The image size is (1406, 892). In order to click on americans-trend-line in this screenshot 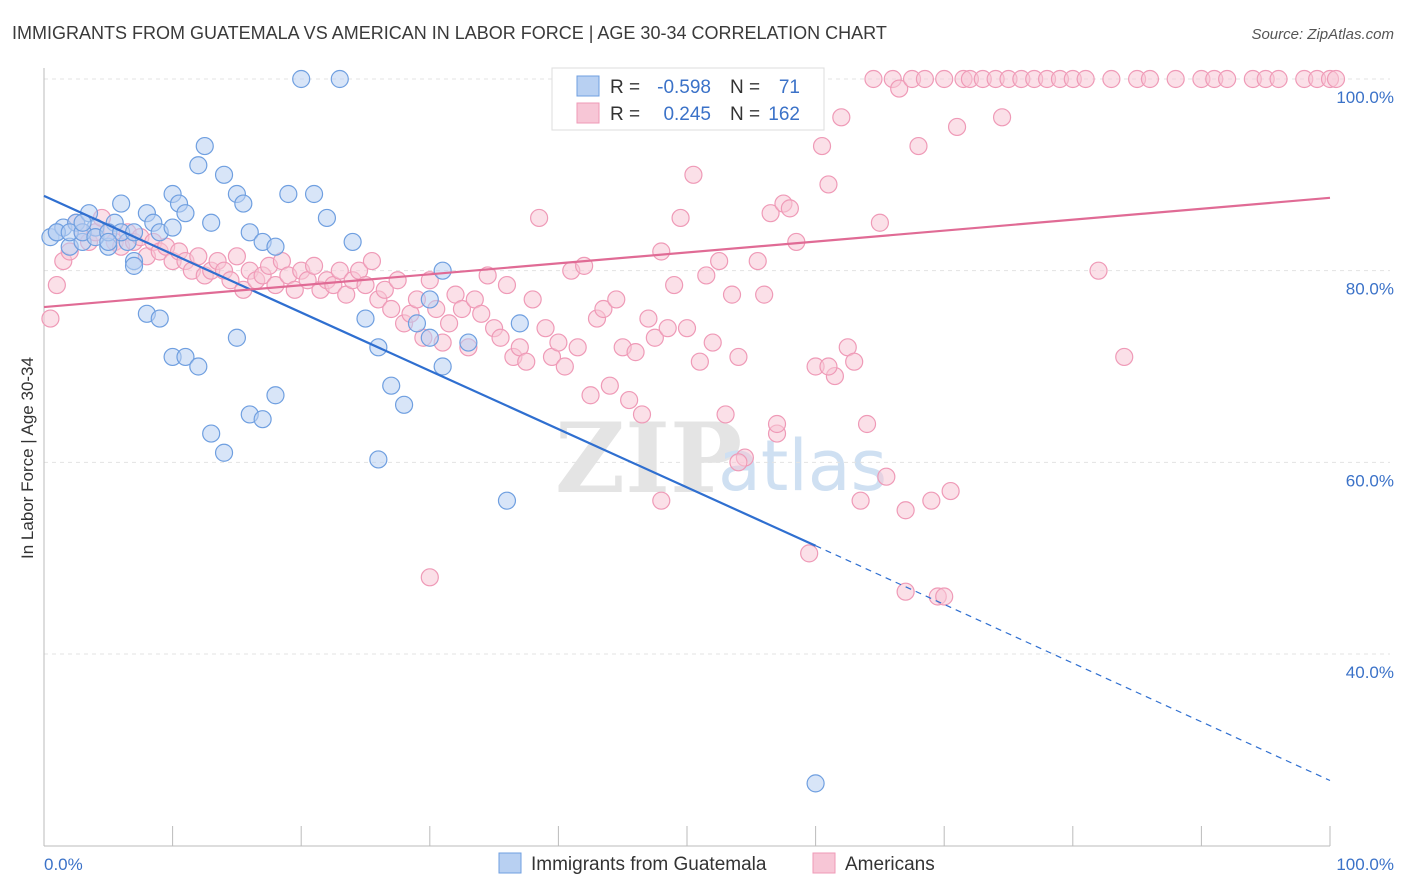, I will do `click(687, 252)`.